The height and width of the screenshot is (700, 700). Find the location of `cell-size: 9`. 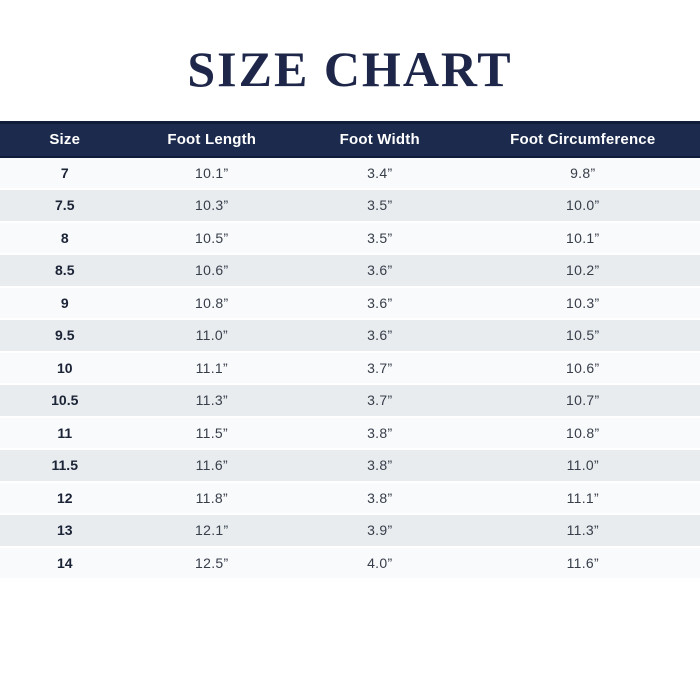

cell-size: 9 is located at coordinates (65, 303).